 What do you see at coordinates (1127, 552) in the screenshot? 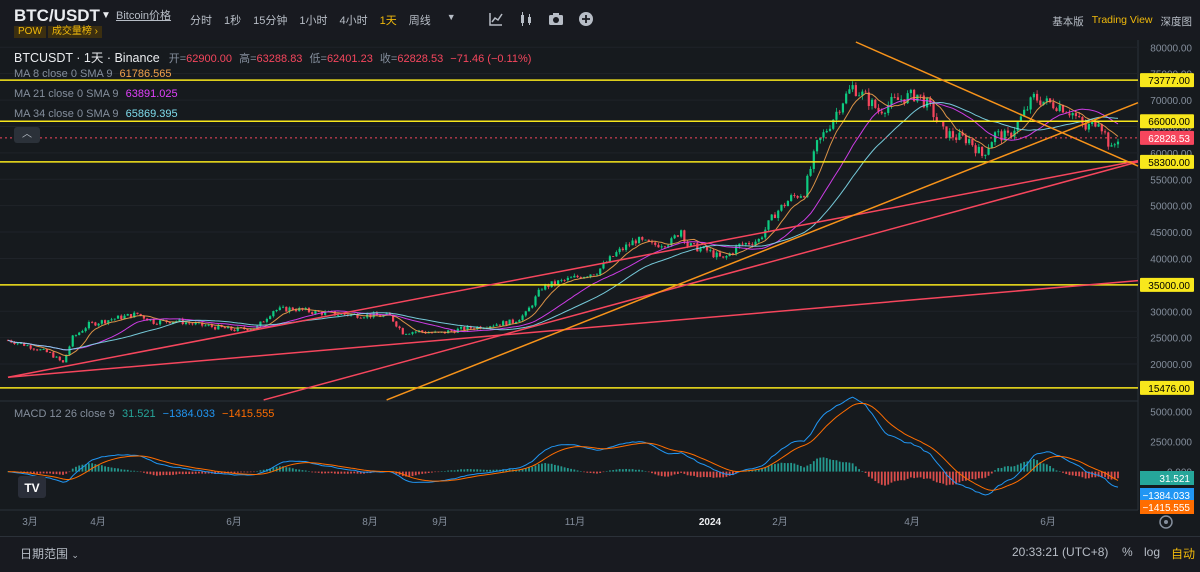
I see `percent-toggle: %` at bounding box center [1127, 552].